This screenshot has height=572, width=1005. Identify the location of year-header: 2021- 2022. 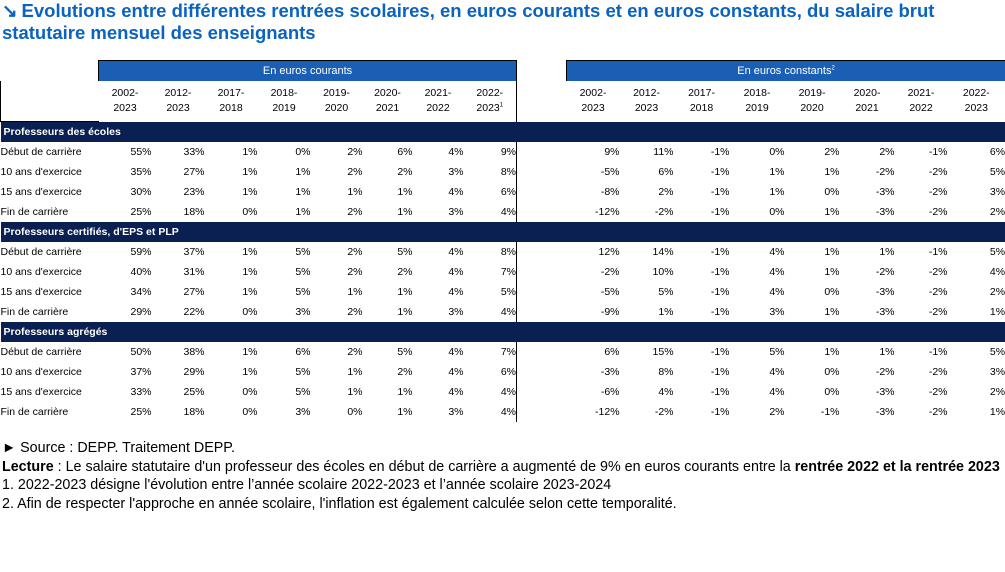
(438, 101).